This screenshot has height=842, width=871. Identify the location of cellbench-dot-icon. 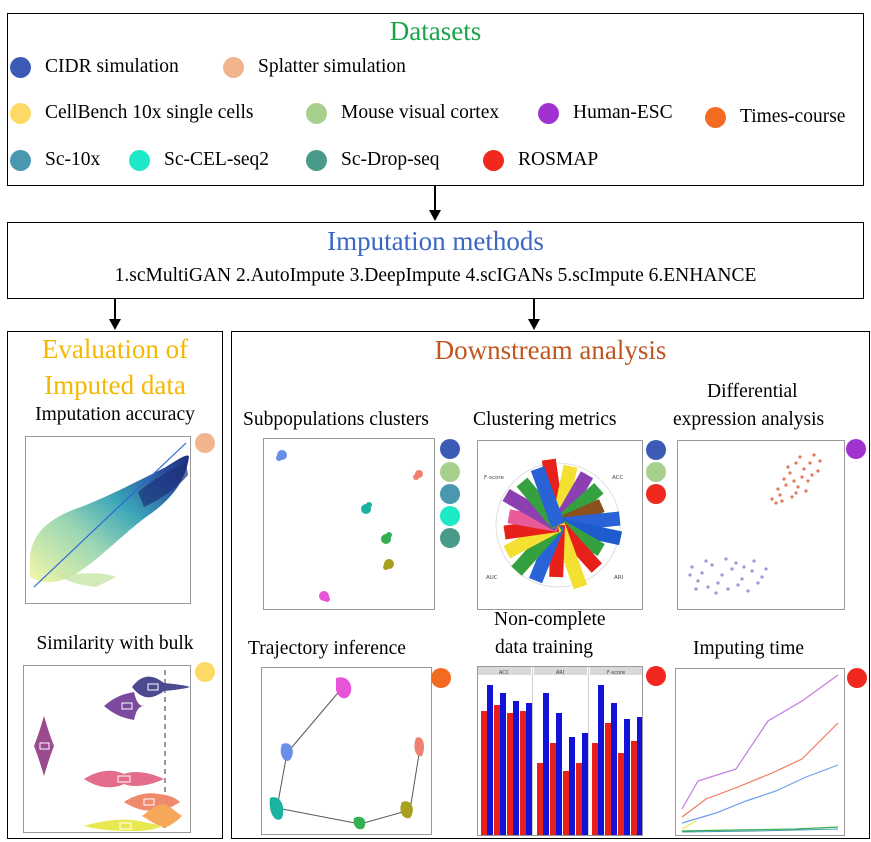
(20, 113).